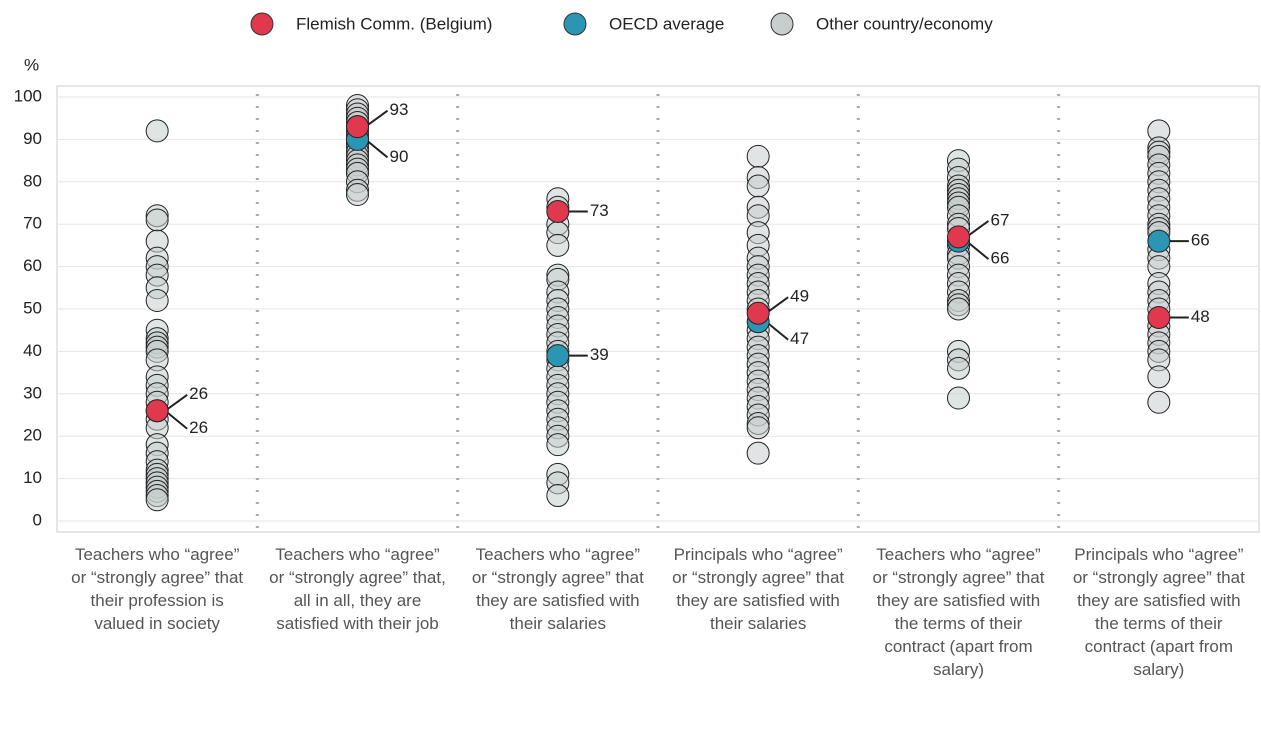 The height and width of the screenshot is (737, 1261). What do you see at coordinates (904, 23) in the screenshot?
I see `legend-label: Other country/economy` at bounding box center [904, 23].